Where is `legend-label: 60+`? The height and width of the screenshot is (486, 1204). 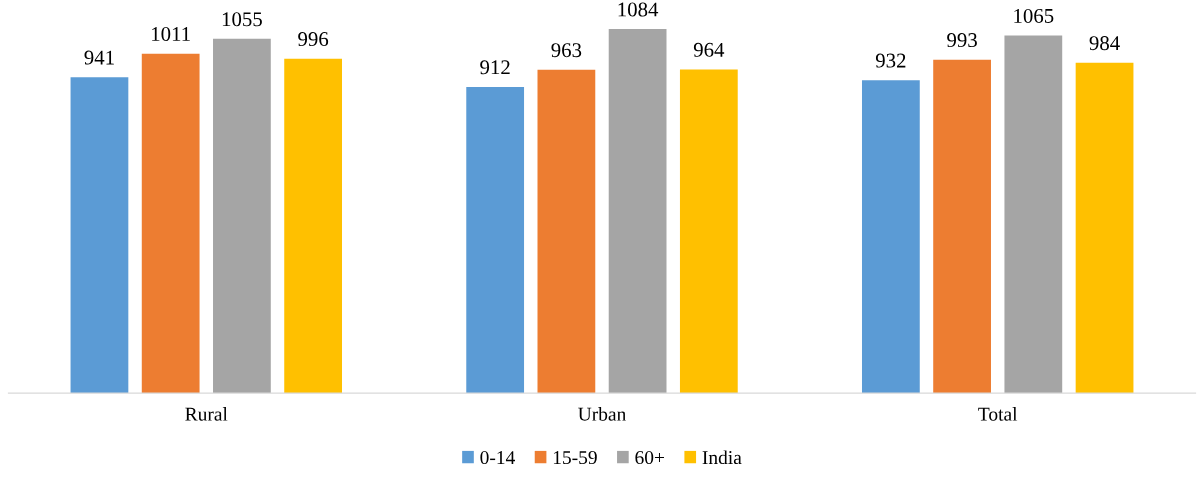
legend-label: 60+ is located at coordinates (650, 458).